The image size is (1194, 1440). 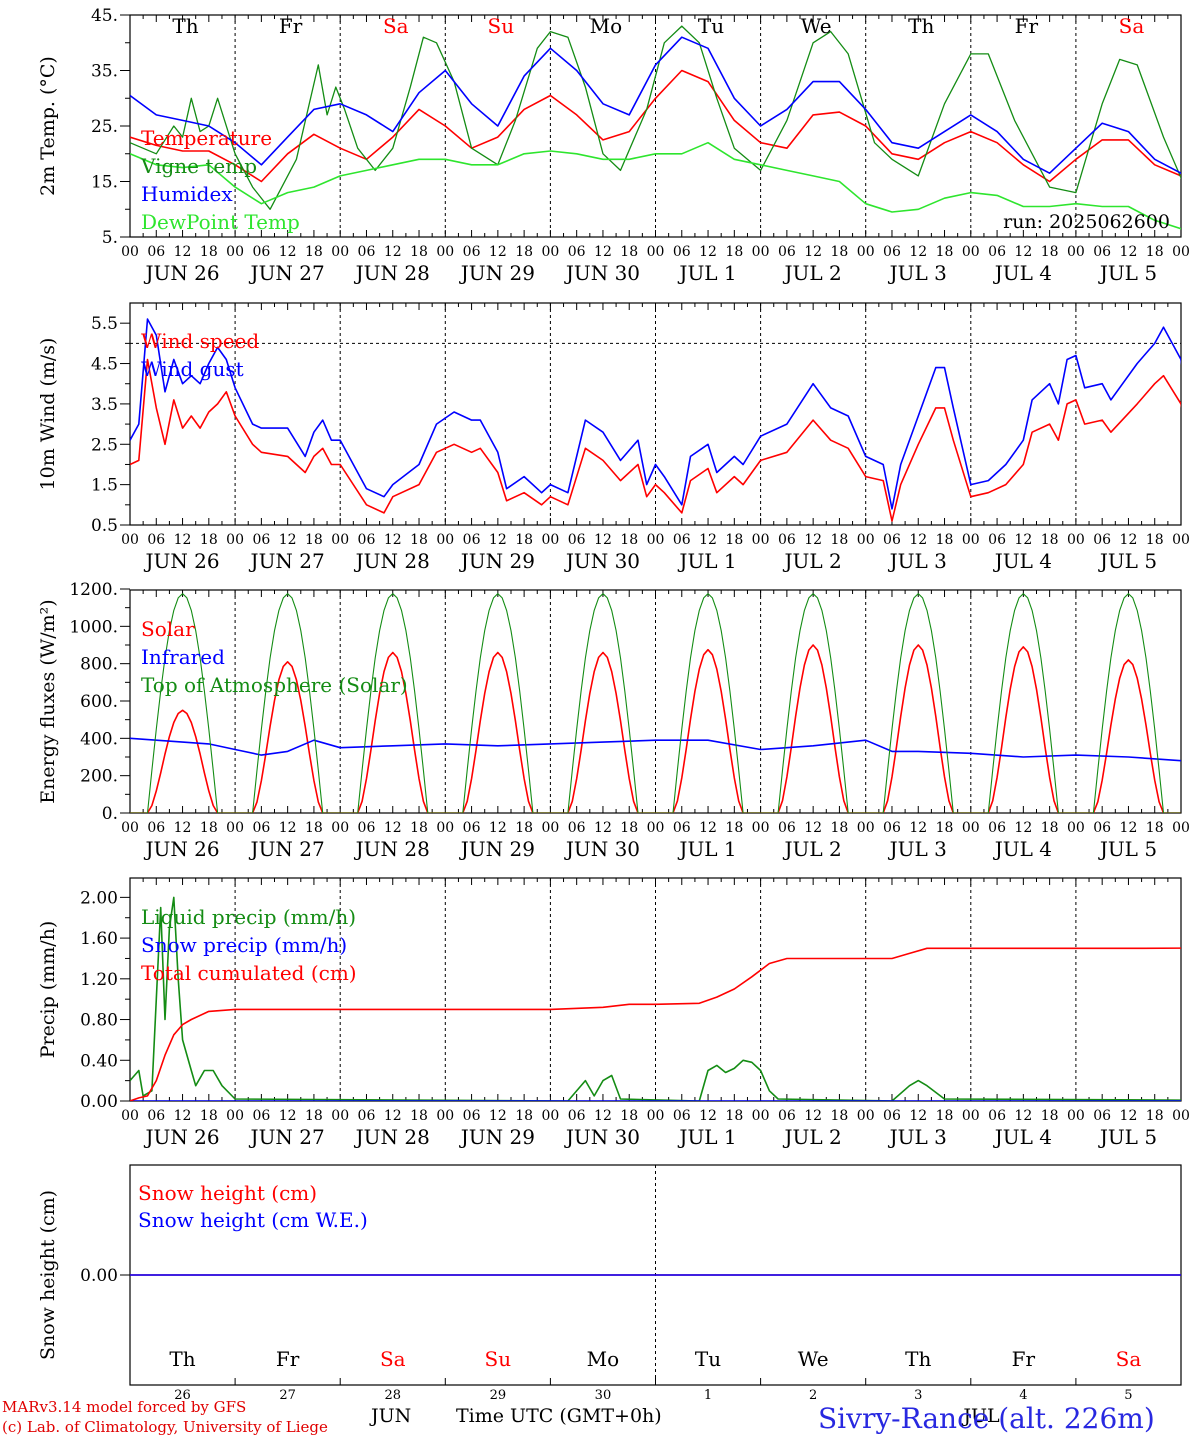 I want to click on series-line-temperature, so click(x=655, y=126).